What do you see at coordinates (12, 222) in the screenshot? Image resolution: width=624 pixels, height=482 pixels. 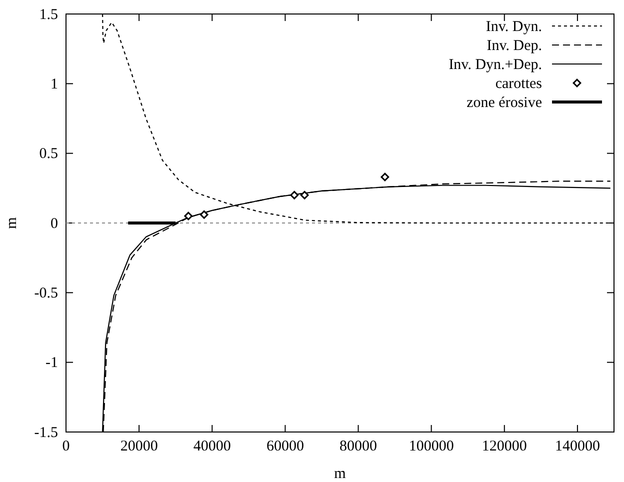 I see `y-axis-title: m` at bounding box center [12, 222].